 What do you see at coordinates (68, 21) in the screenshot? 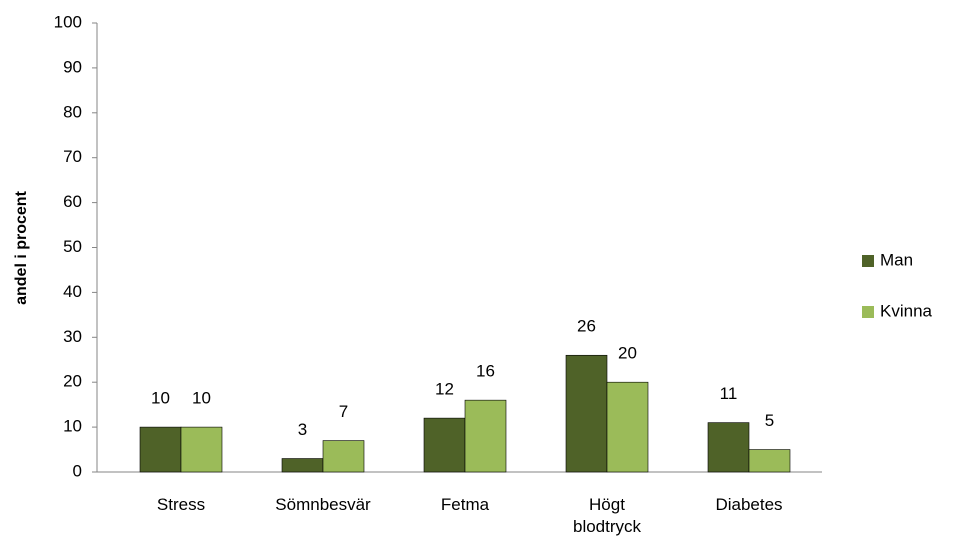
I see `y-tick-label: 100` at bounding box center [68, 21].